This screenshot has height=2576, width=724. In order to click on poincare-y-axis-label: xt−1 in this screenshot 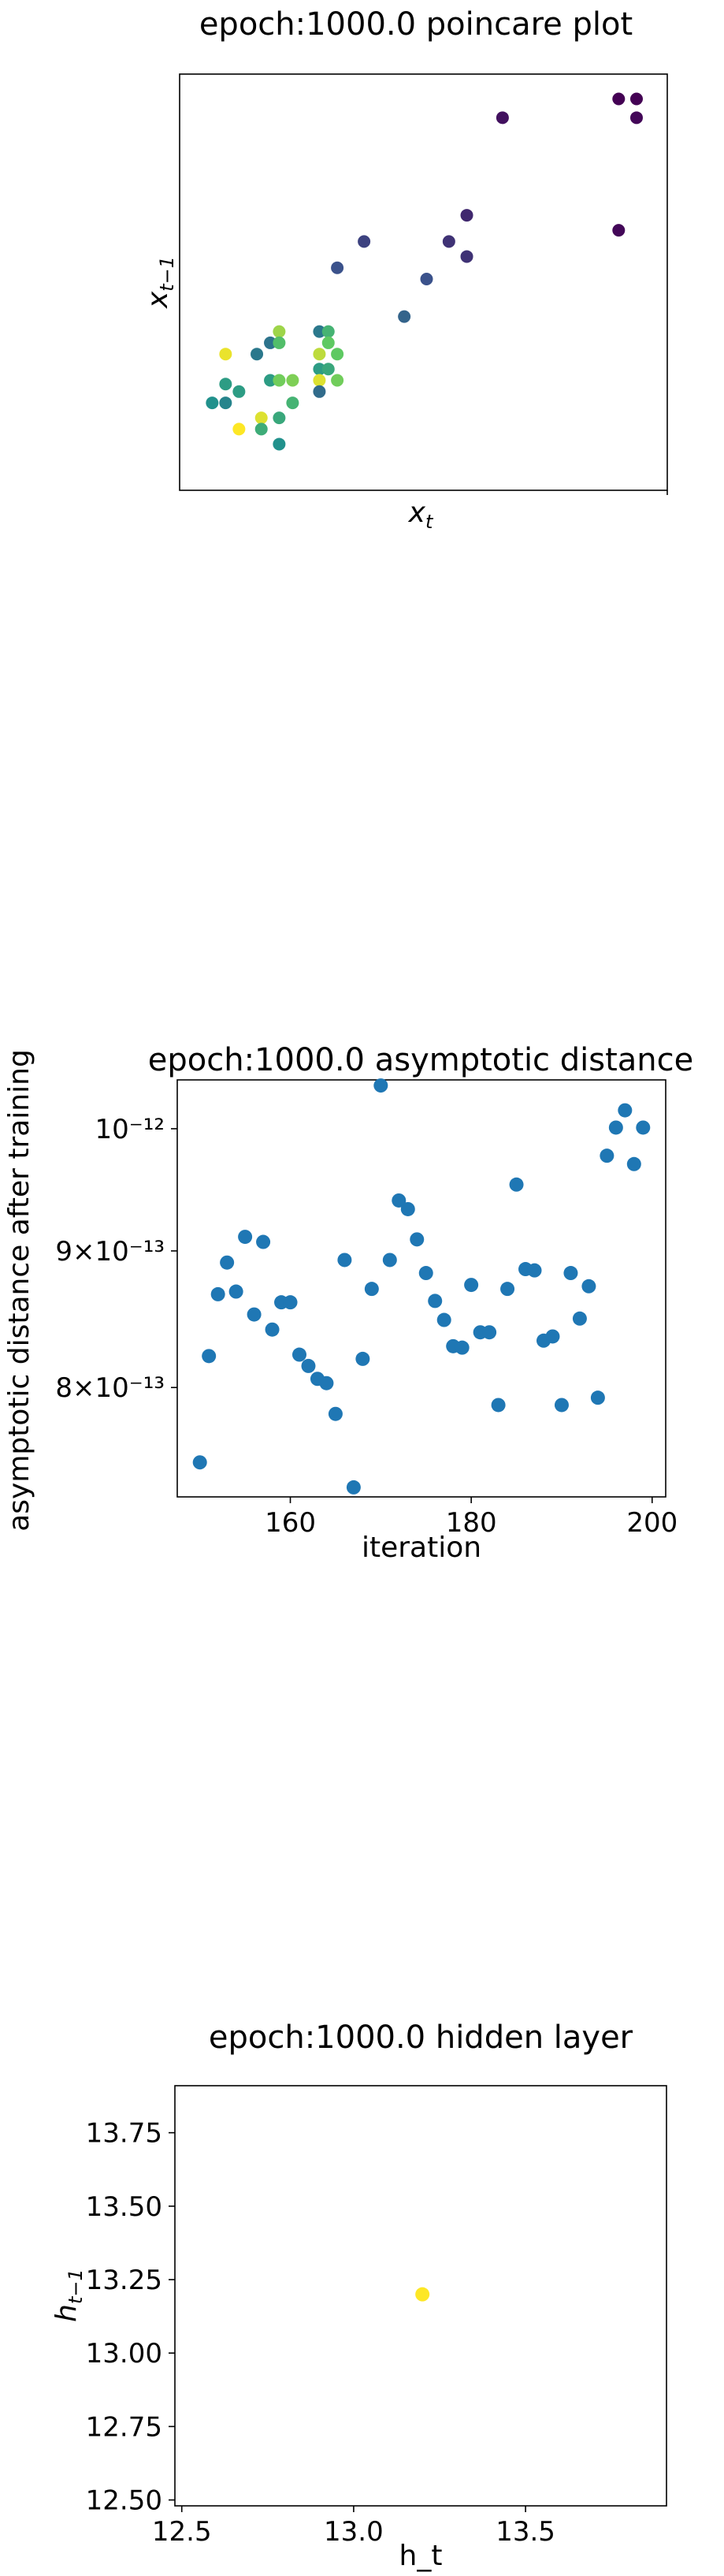, I will do `click(160, 282)`.